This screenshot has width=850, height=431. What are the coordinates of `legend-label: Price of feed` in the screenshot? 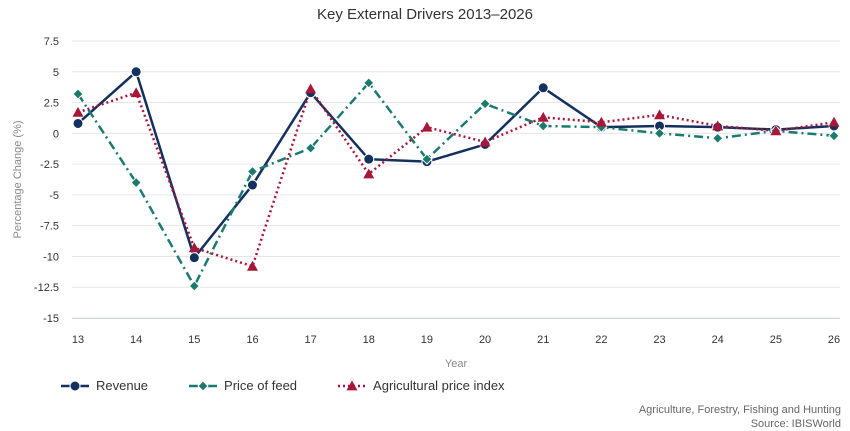 It's located at (261, 385).